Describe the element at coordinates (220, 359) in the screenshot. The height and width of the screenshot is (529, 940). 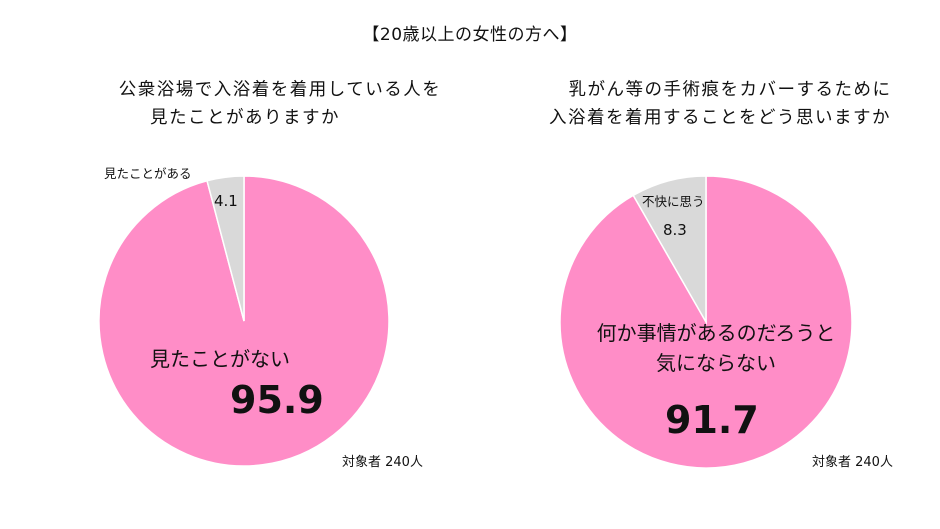
I see `left-major-label: 見たことがない` at that location.